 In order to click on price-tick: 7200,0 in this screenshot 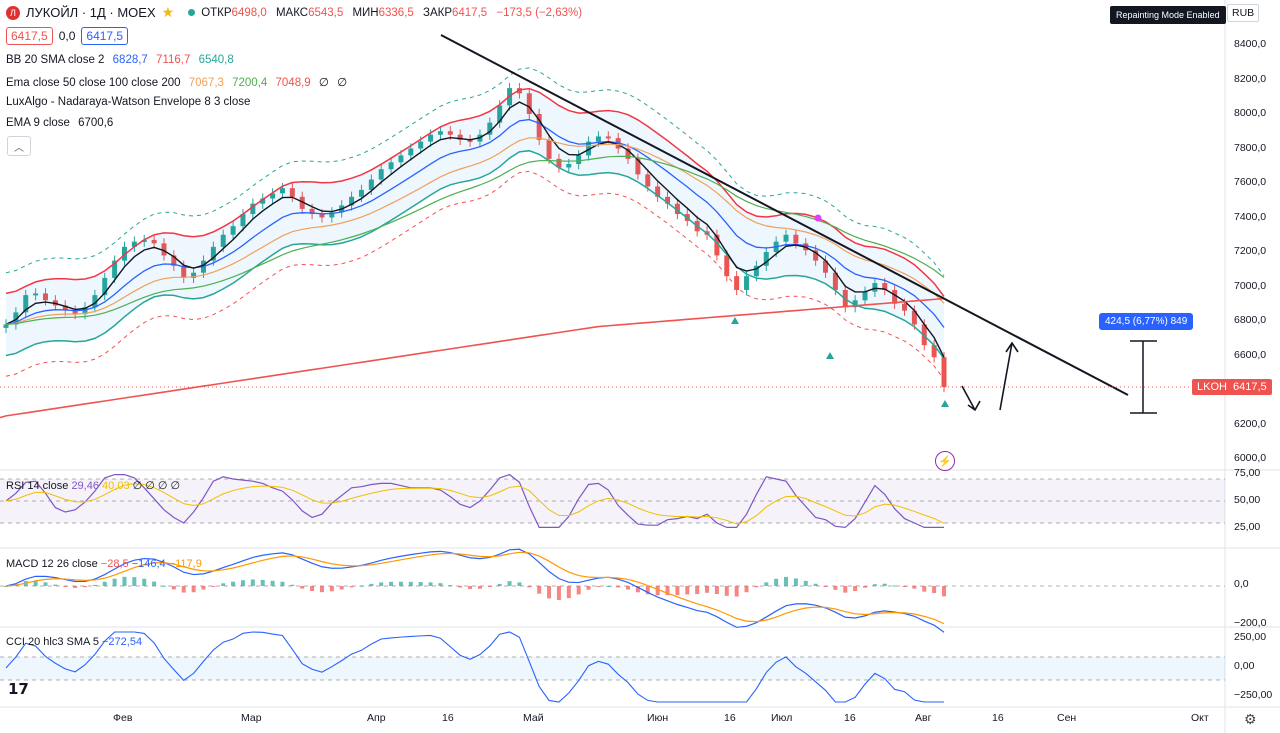, I will do `click(1250, 251)`.